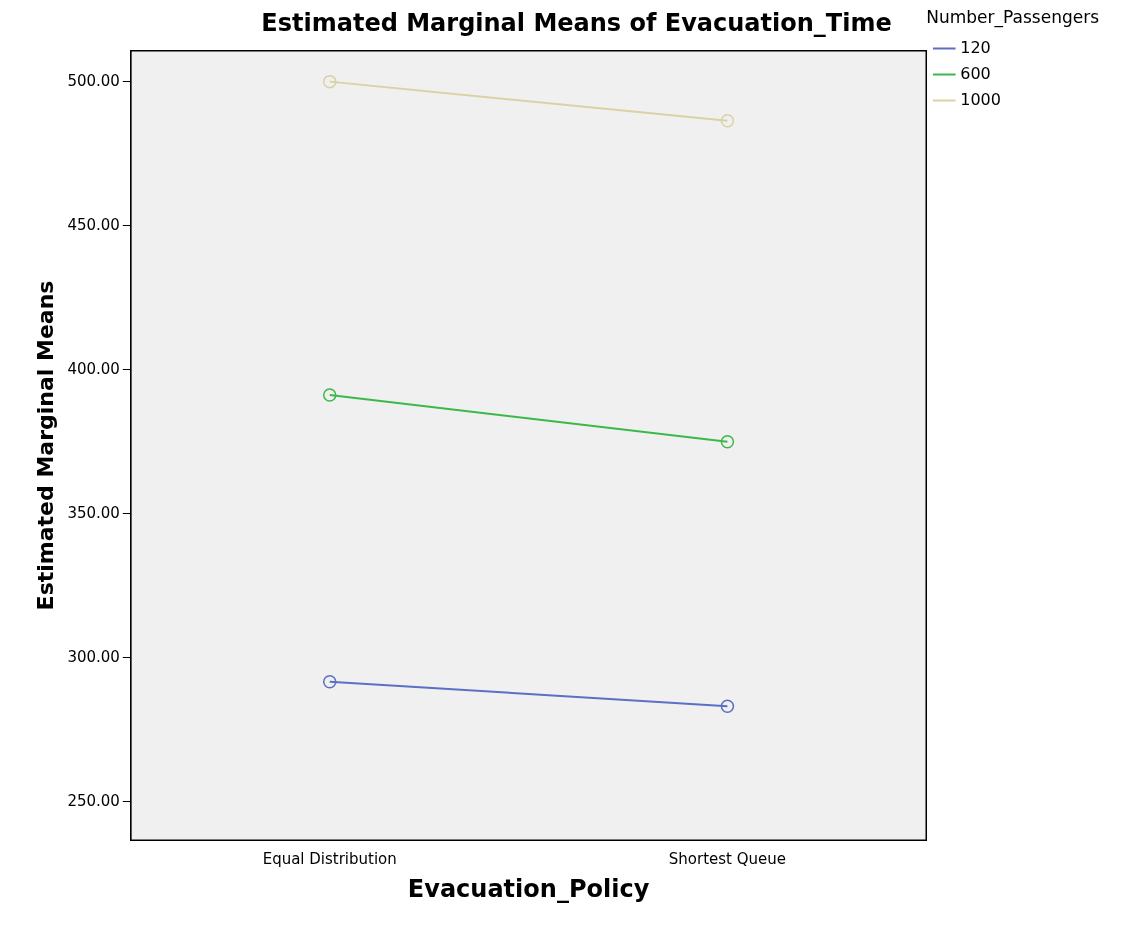 The image size is (1143, 929). What do you see at coordinates (980, 99) in the screenshot?
I see `legend-label: 1000` at bounding box center [980, 99].